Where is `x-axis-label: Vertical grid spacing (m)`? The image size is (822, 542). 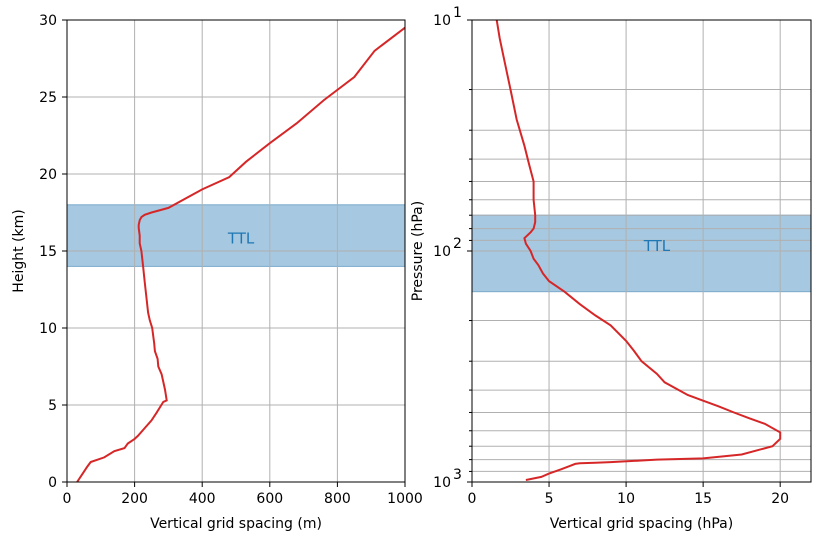 x-axis-label: Vertical grid spacing (m) is located at coordinates (236, 524).